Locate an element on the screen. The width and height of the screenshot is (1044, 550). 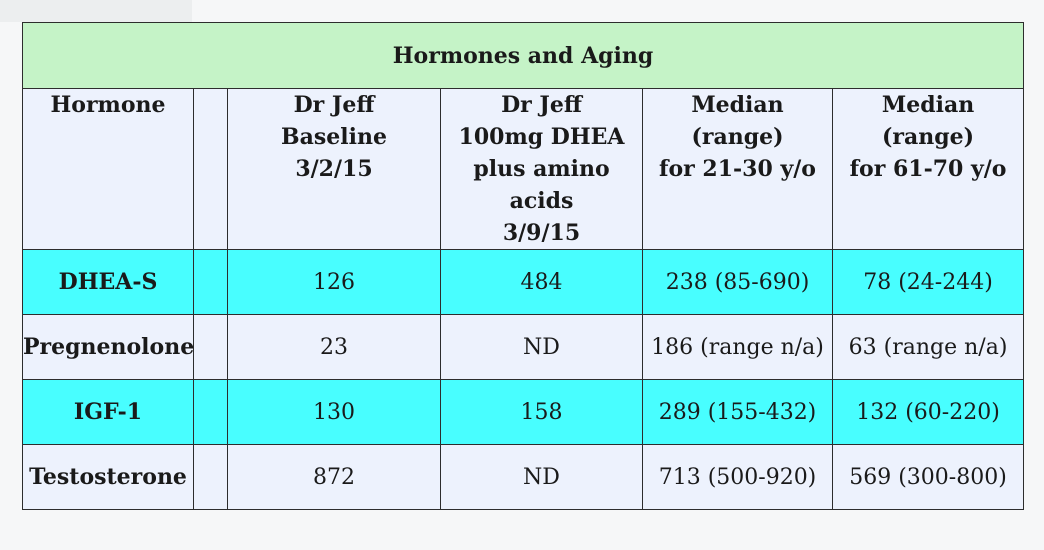
hormone-name: Pregnenolone is located at coordinates (108, 347).